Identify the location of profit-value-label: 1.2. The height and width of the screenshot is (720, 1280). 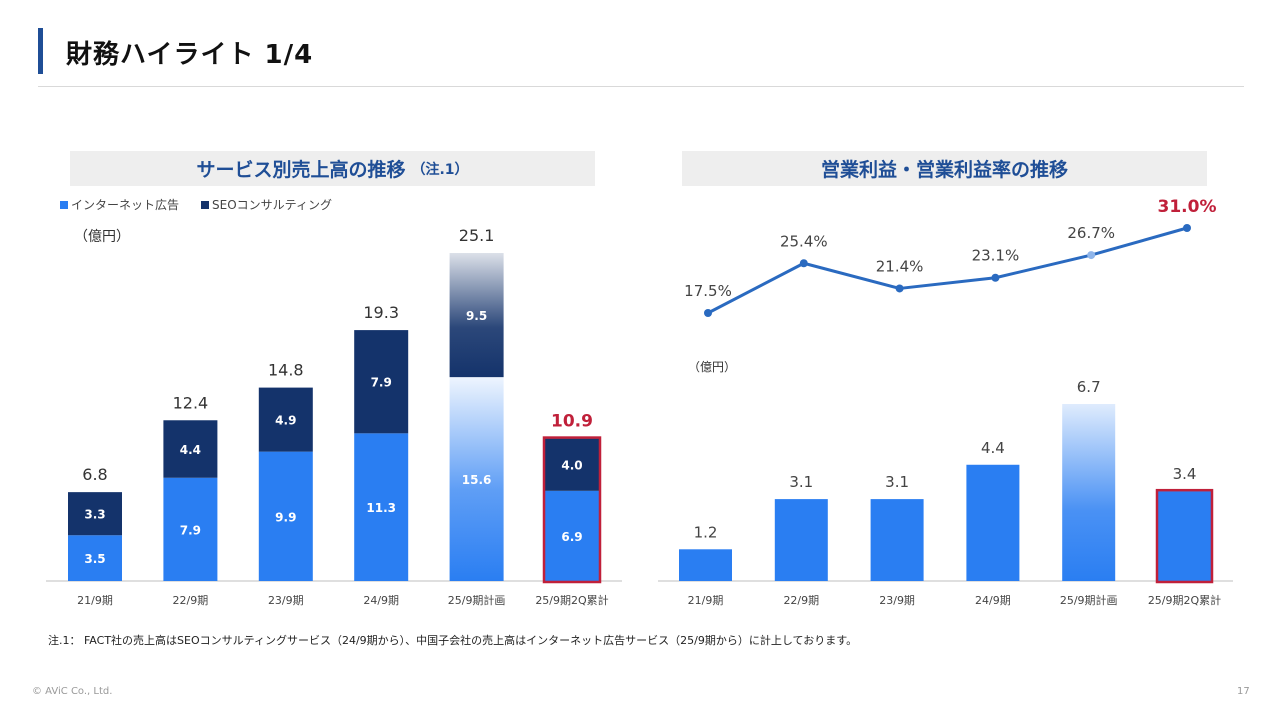
(706, 532).